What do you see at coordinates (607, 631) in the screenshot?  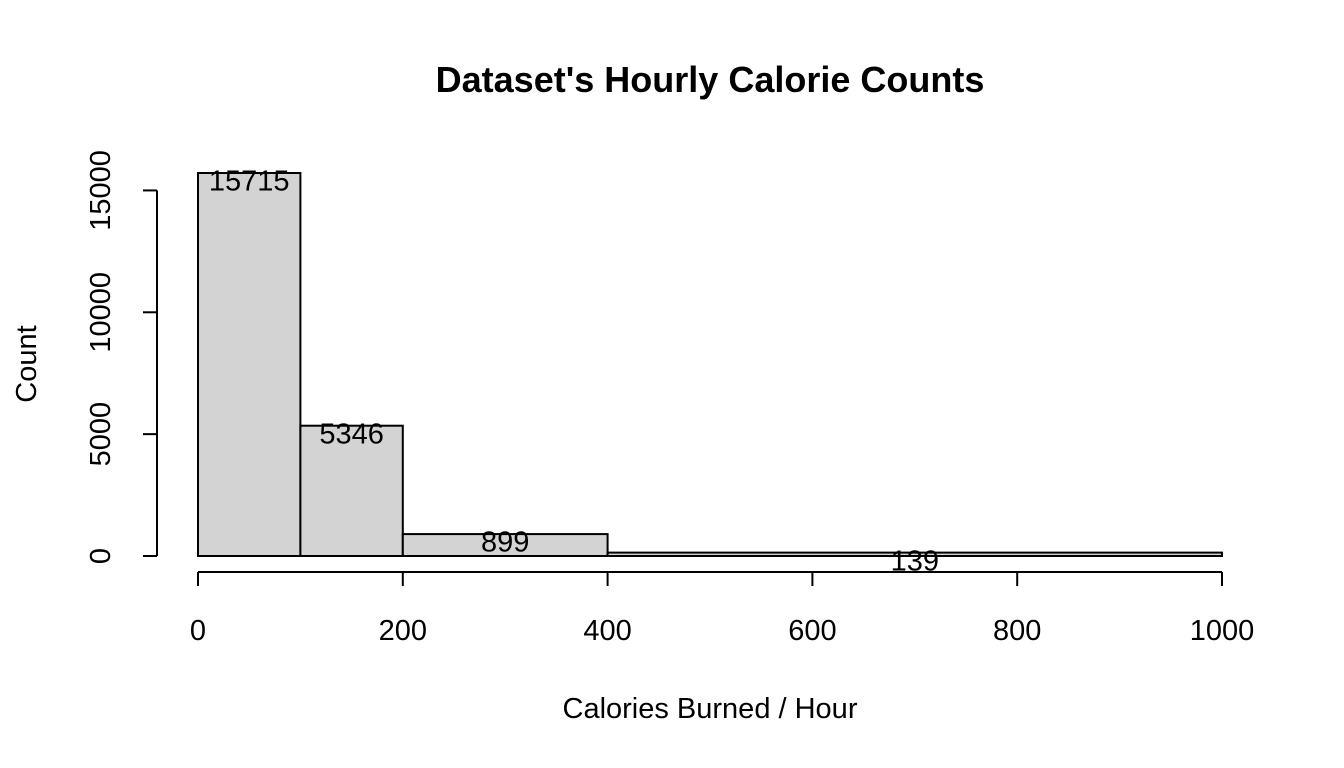 I see `x-tick-label-2: 400` at bounding box center [607, 631].